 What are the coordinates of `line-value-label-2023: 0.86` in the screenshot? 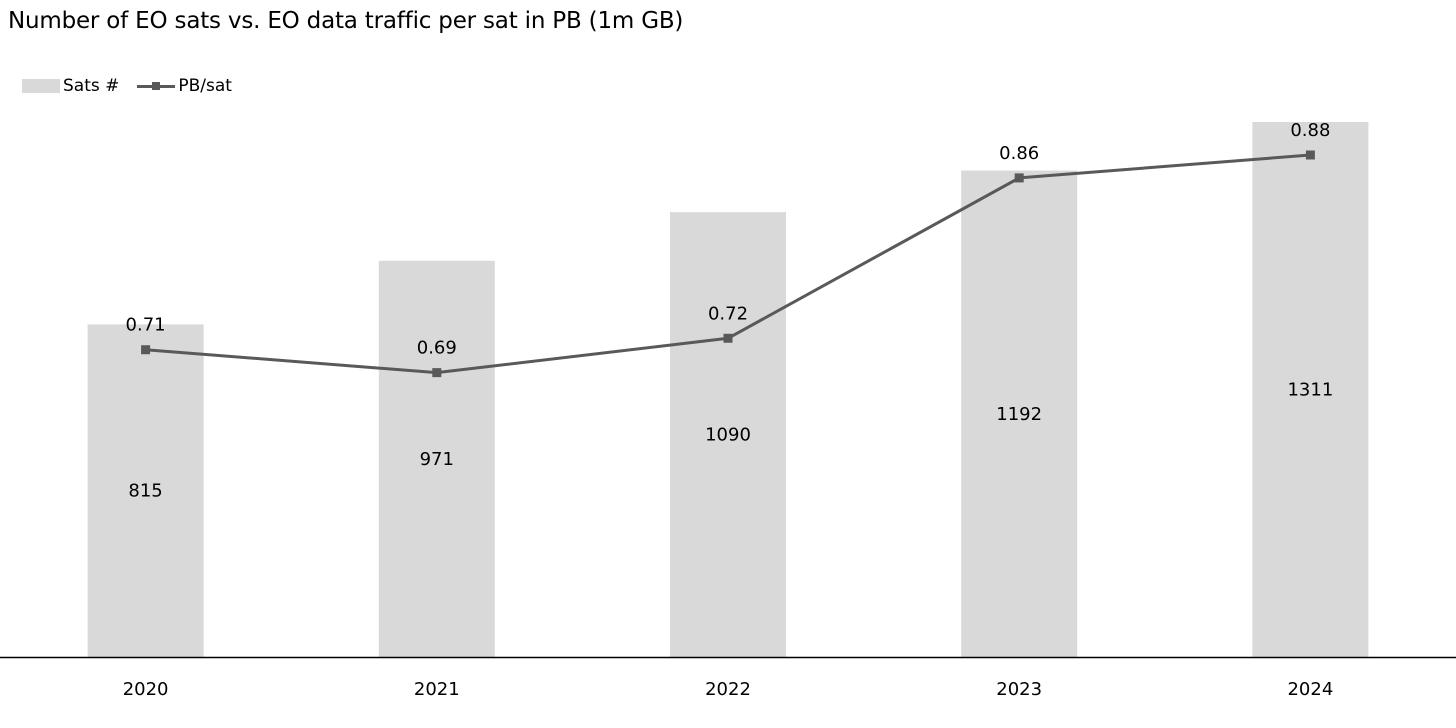 It's located at (1019, 153).